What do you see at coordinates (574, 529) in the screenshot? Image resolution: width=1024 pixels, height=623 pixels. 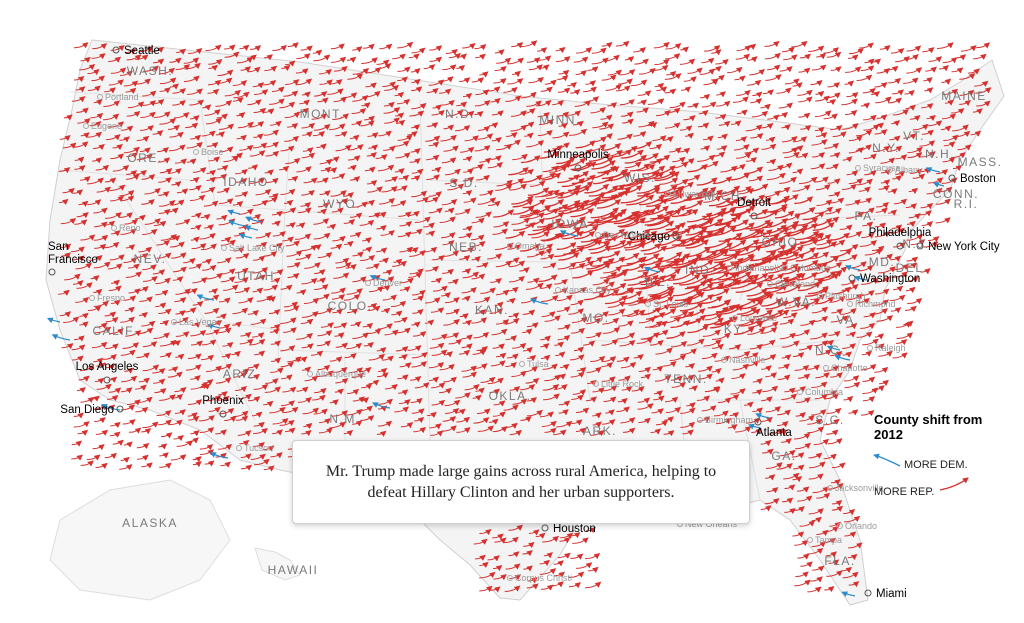 I see `city-label-major: Houston` at bounding box center [574, 529].